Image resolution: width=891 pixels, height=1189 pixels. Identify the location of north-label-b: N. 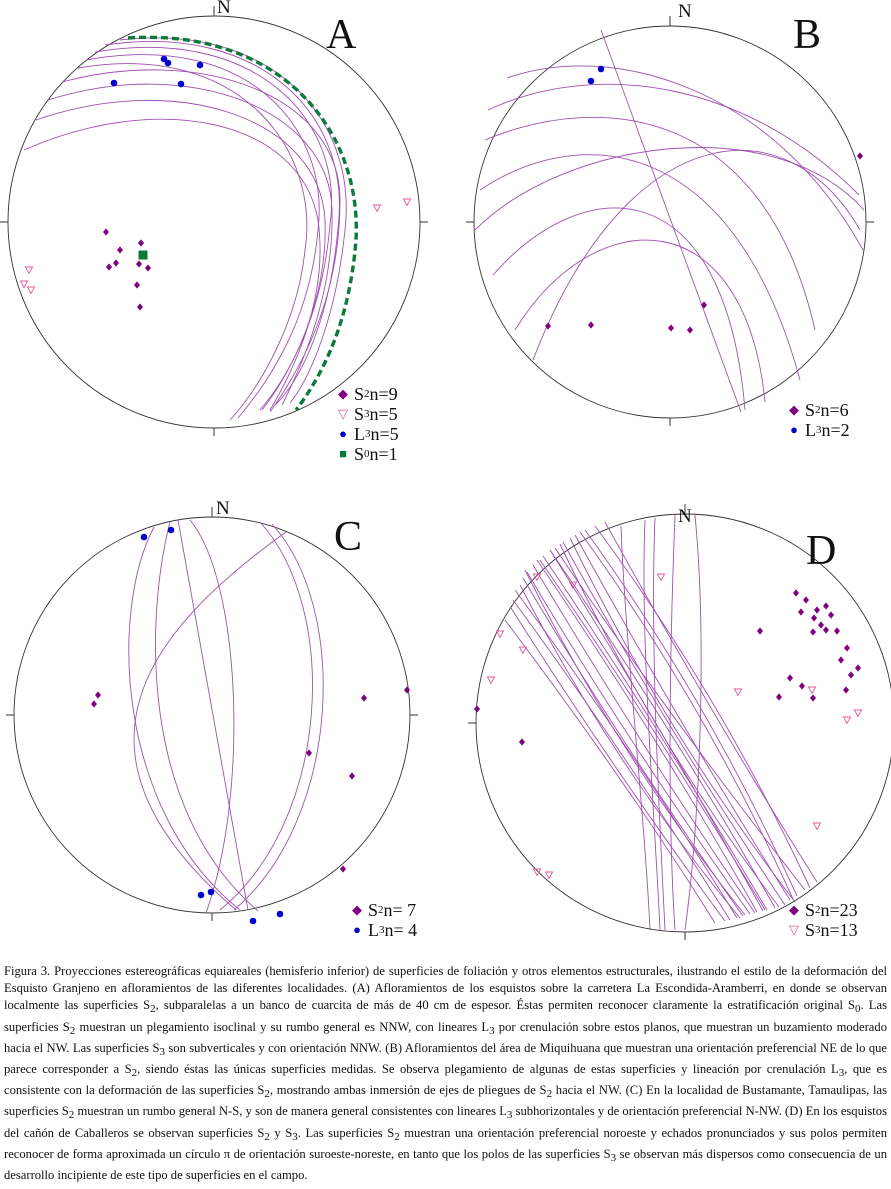
(685, 11).